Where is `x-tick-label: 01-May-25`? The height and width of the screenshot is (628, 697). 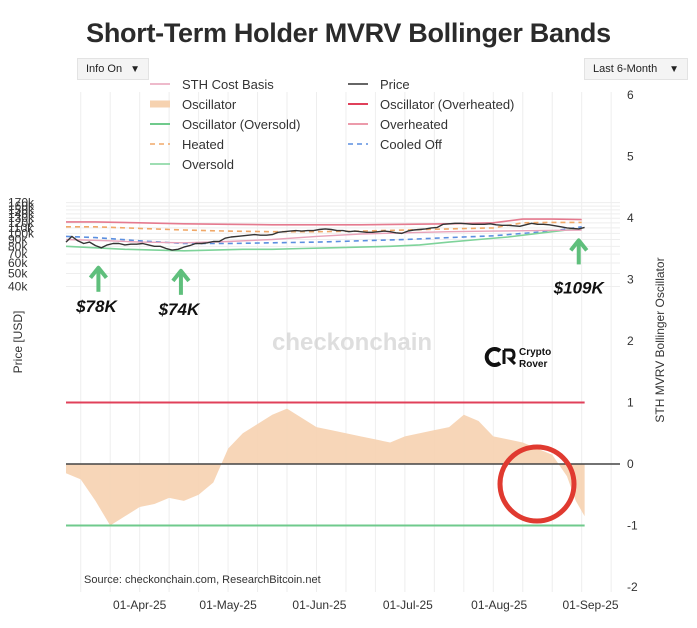
x-tick-label: 01-May-25 is located at coordinates (228, 605).